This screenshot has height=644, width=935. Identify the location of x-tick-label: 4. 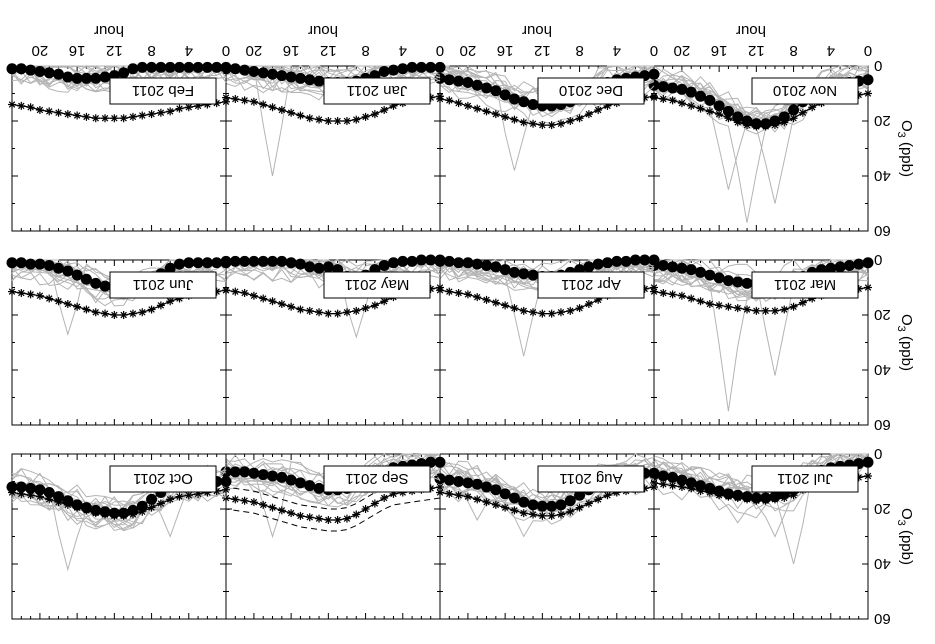
(403, 50).